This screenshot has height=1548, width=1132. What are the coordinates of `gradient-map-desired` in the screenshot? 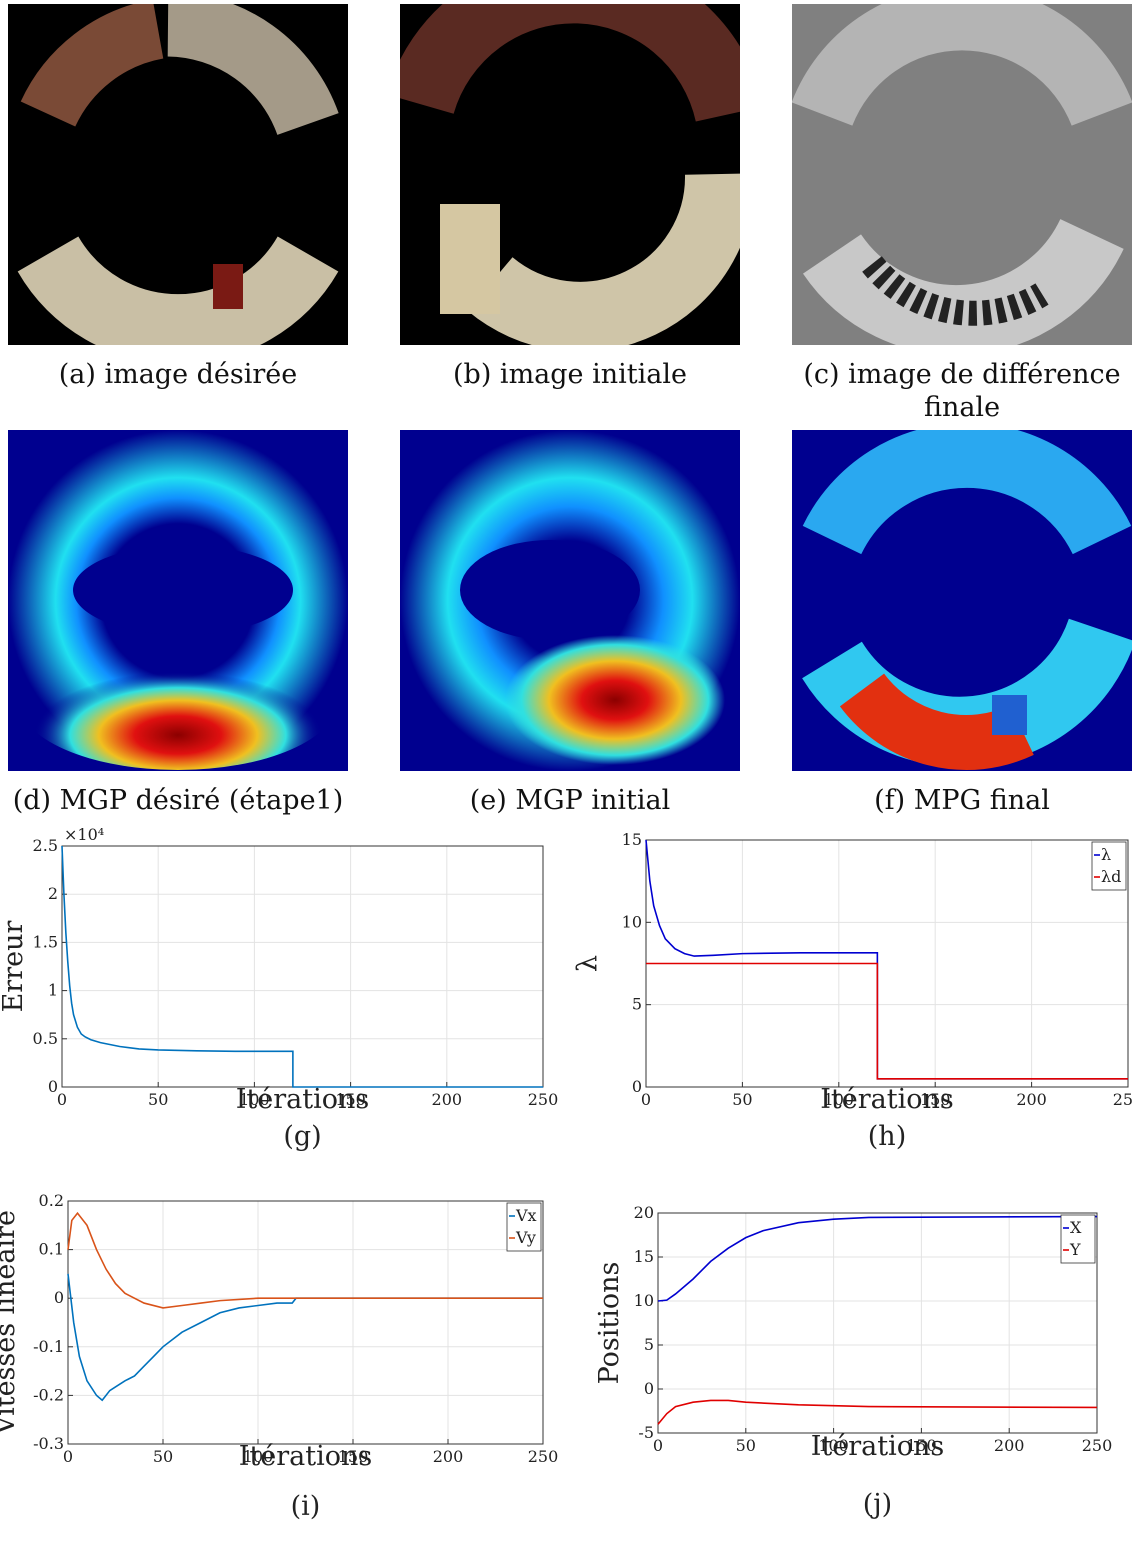 It's located at (178, 600).